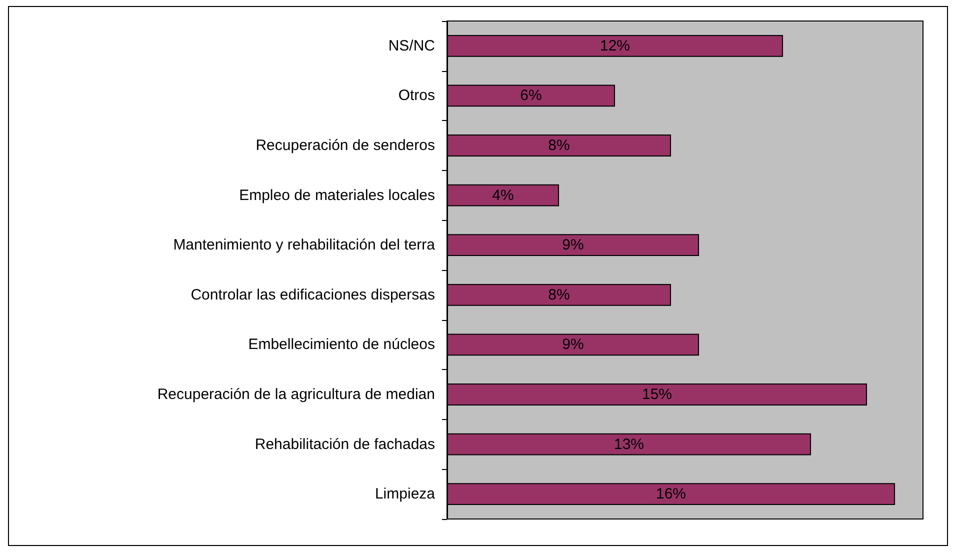 This screenshot has width=959, height=553. I want to click on y-tick-label: Rehabilitación de fachadas, so click(344, 444).